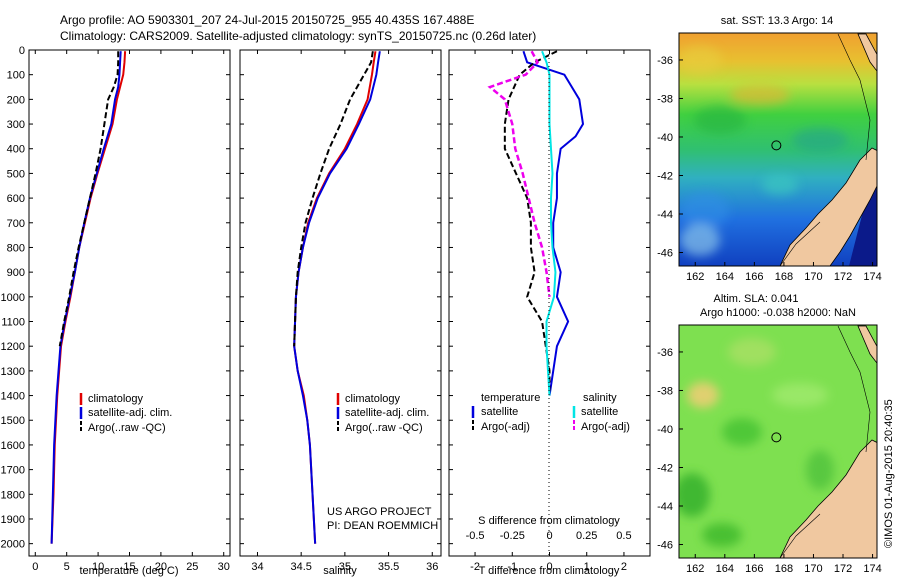  What do you see at coordinates (530, 223) in the screenshot?
I see `series-line-temperature-argo-adj-` at bounding box center [530, 223].